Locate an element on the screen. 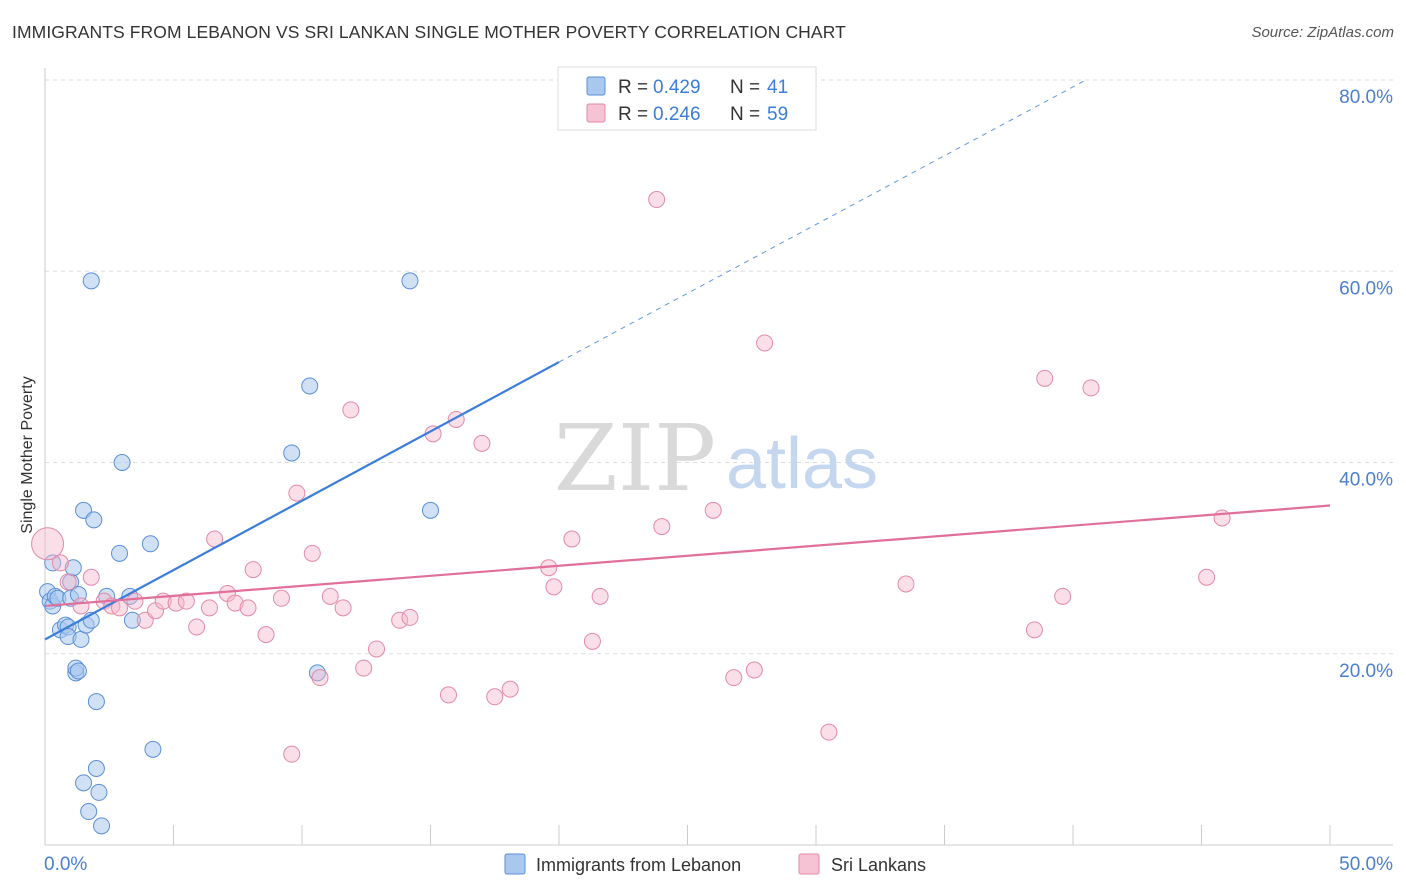 This screenshot has width=1406, height=892. y-tick-label: 80.0% is located at coordinates (1366, 97).